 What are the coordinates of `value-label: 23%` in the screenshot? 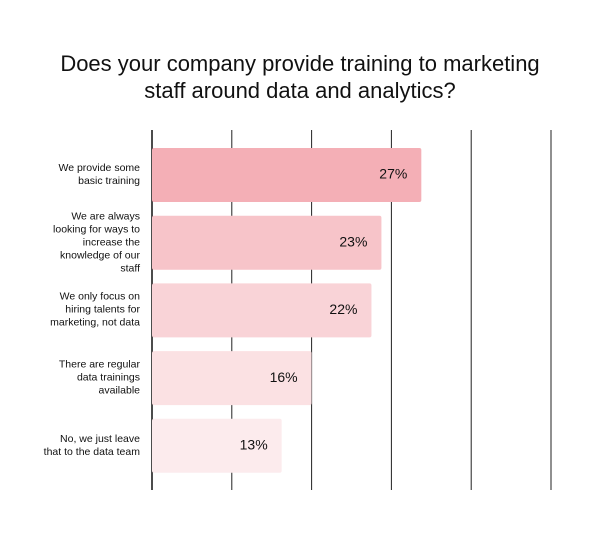 It's located at (353, 241).